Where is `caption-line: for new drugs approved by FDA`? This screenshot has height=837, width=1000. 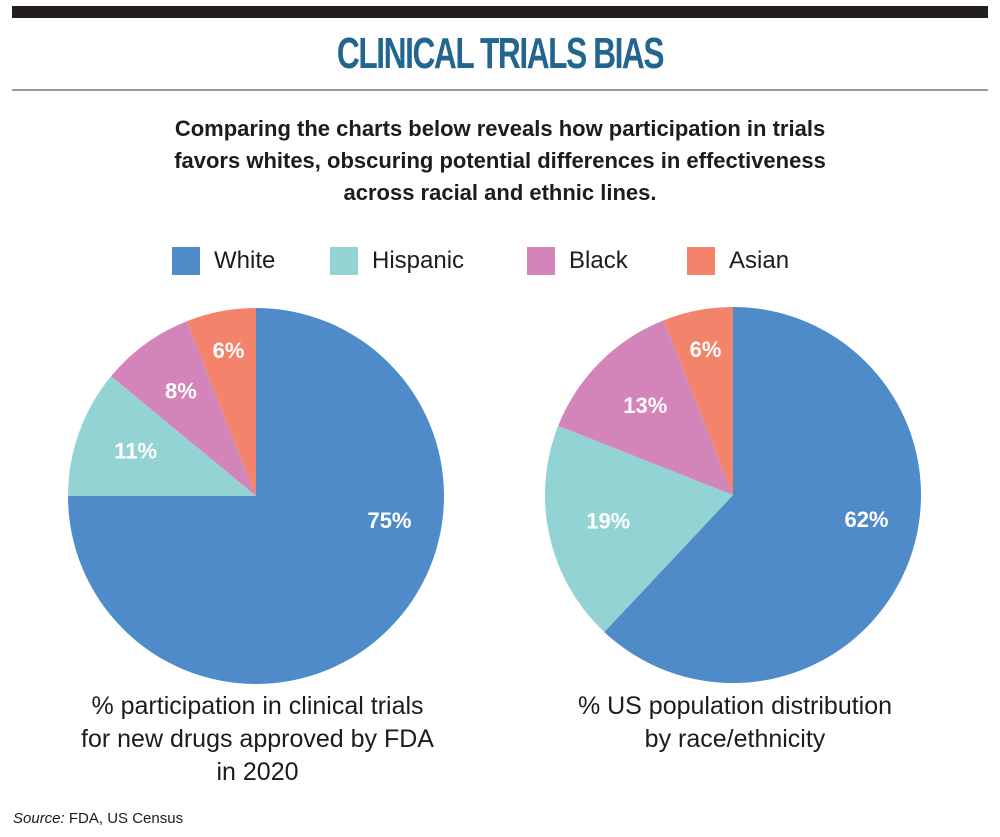
caption-line: for new drugs approved by FDA is located at coordinates (257, 739).